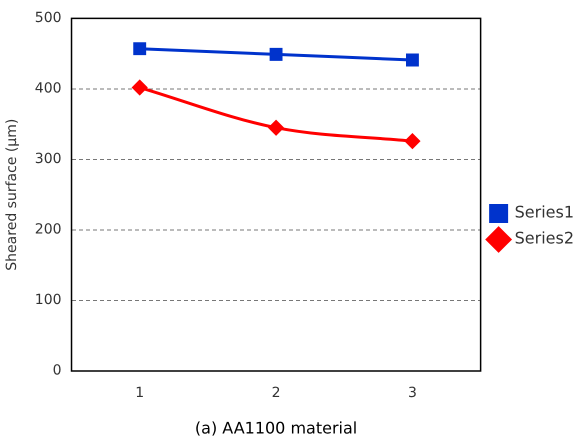 This screenshot has height=443, width=588. Describe the element at coordinates (544, 212) in the screenshot. I see `legend-label: Series1` at that location.